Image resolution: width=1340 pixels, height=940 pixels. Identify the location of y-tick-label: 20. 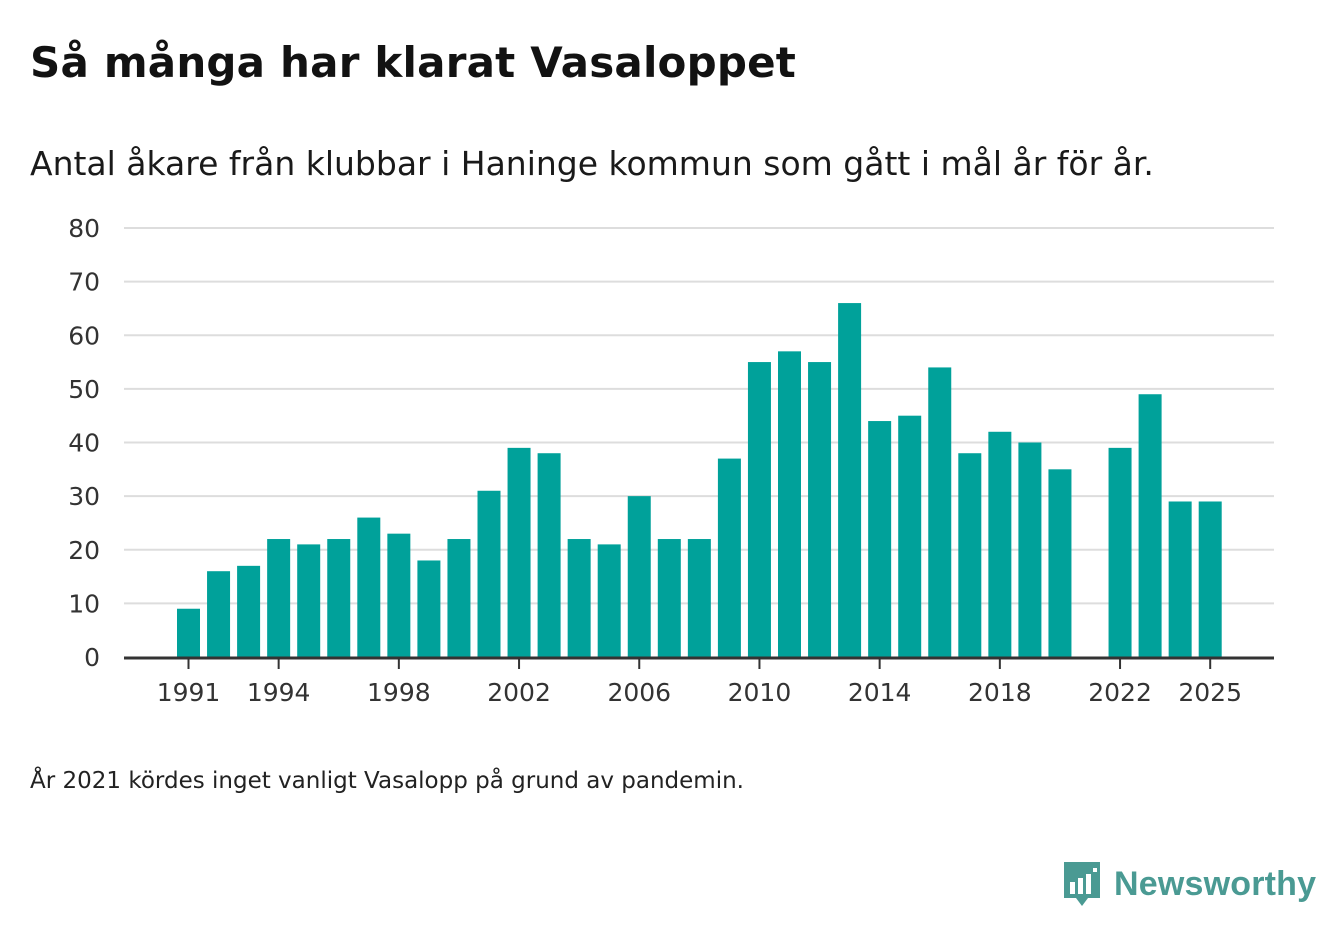
(84, 550).